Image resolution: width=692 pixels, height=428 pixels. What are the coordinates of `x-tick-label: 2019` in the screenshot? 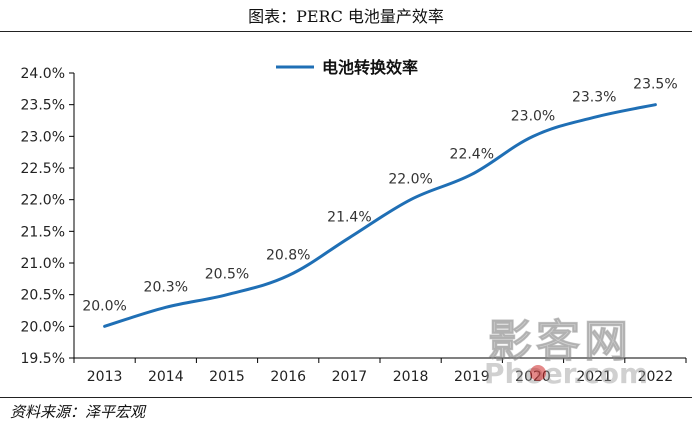 It's located at (472, 377).